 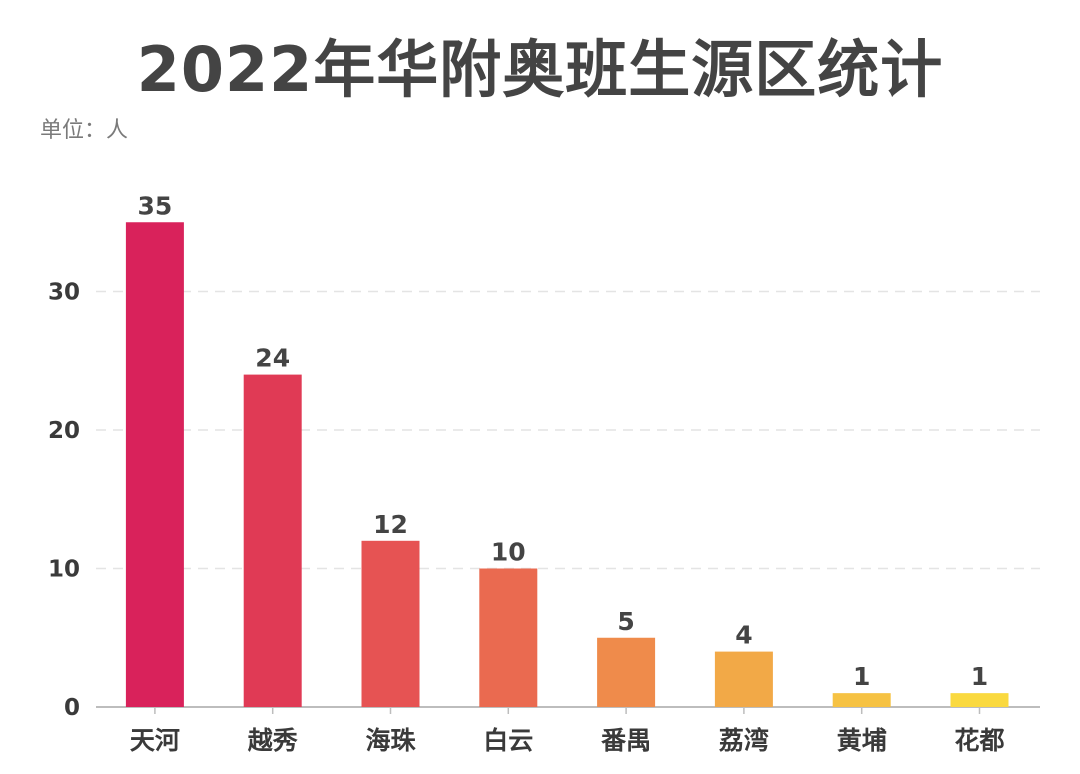 What do you see at coordinates (64, 293) in the screenshot?
I see `y-tick-label-30: 30` at bounding box center [64, 293].